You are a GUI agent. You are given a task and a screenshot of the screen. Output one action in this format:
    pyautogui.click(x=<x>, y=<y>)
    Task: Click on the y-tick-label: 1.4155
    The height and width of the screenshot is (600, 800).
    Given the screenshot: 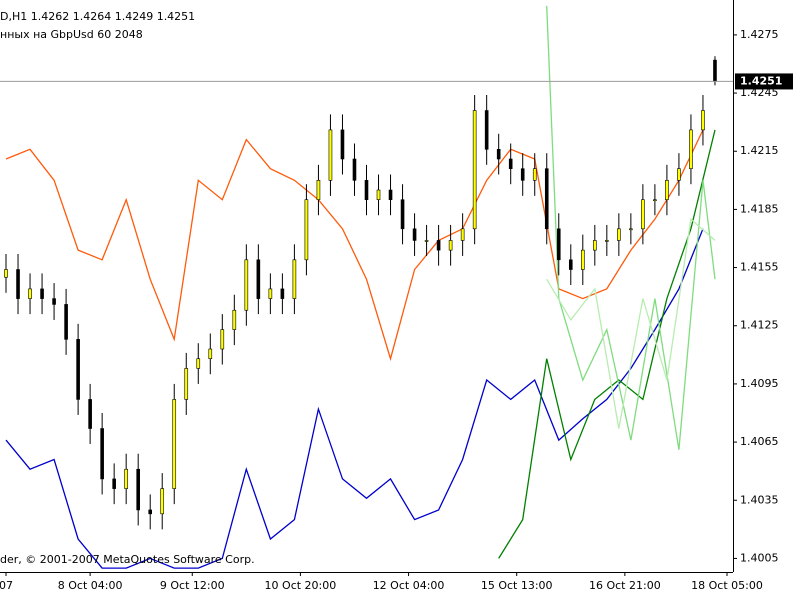 What is the action you would take?
    pyautogui.click(x=759, y=267)
    